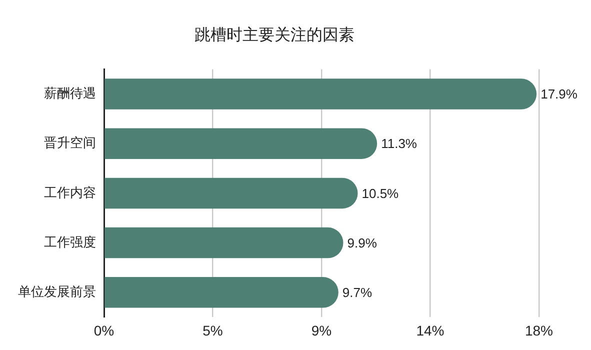 The image size is (591, 350). What do you see at coordinates (362, 242) in the screenshot?
I see `data-label: 9.9%` at bounding box center [362, 242].